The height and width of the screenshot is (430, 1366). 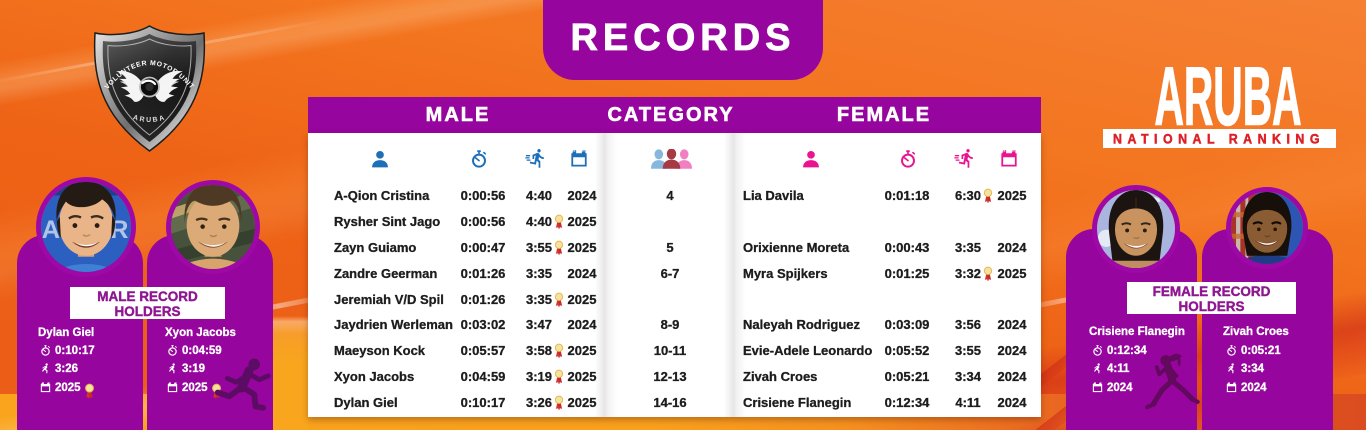 What do you see at coordinates (1219, 139) in the screenshot?
I see `svg-text: NATIONAL RANKING` at bounding box center [1219, 139].